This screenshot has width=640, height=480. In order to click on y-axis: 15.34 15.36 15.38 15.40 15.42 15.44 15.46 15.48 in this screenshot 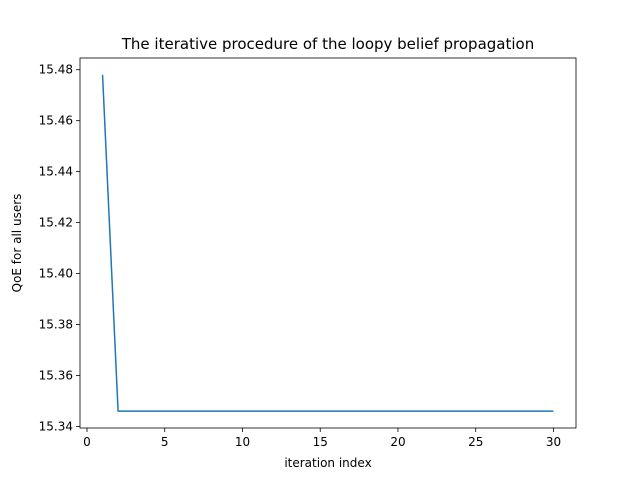, I will do `click(59, 248)`.